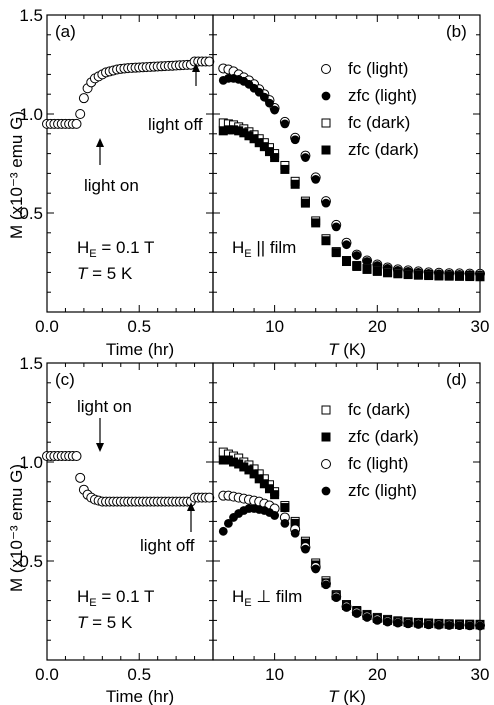 The height and width of the screenshot is (705, 494). I want to click on arrowhead-light-off-a, so click(196, 67).